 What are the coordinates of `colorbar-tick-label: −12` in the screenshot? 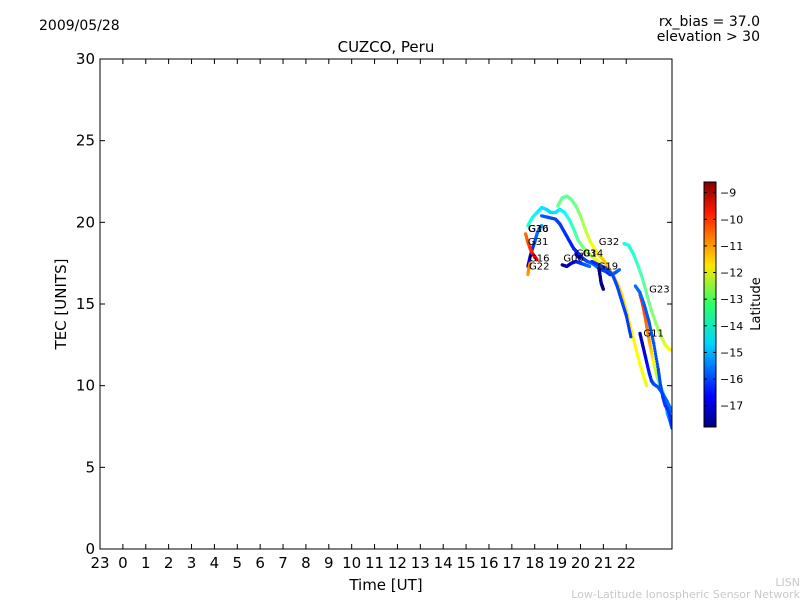 It's located at (731, 273).